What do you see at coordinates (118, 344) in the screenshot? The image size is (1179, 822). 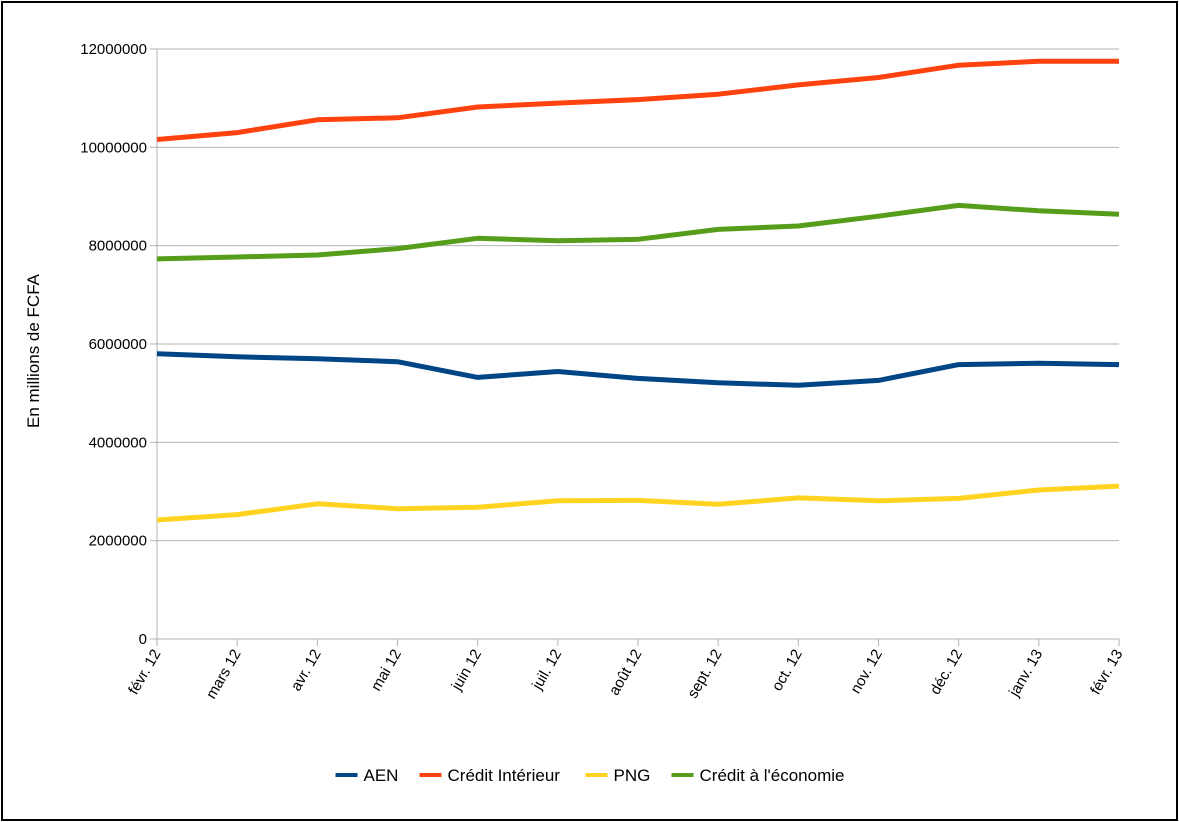 I see `y-tick-label: 6000000` at bounding box center [118, 344].